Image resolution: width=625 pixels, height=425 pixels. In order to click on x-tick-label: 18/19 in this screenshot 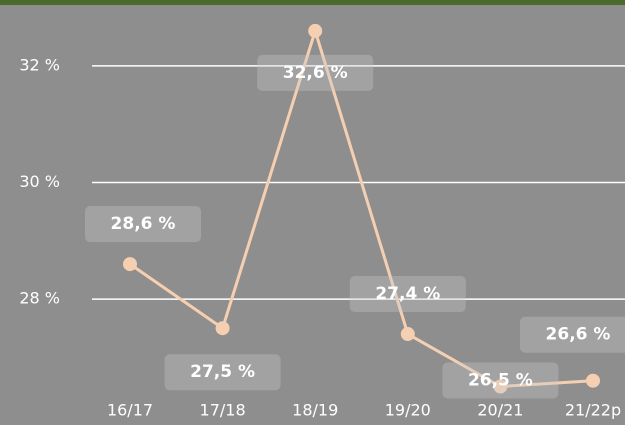, I will do `click(315, 410)`.